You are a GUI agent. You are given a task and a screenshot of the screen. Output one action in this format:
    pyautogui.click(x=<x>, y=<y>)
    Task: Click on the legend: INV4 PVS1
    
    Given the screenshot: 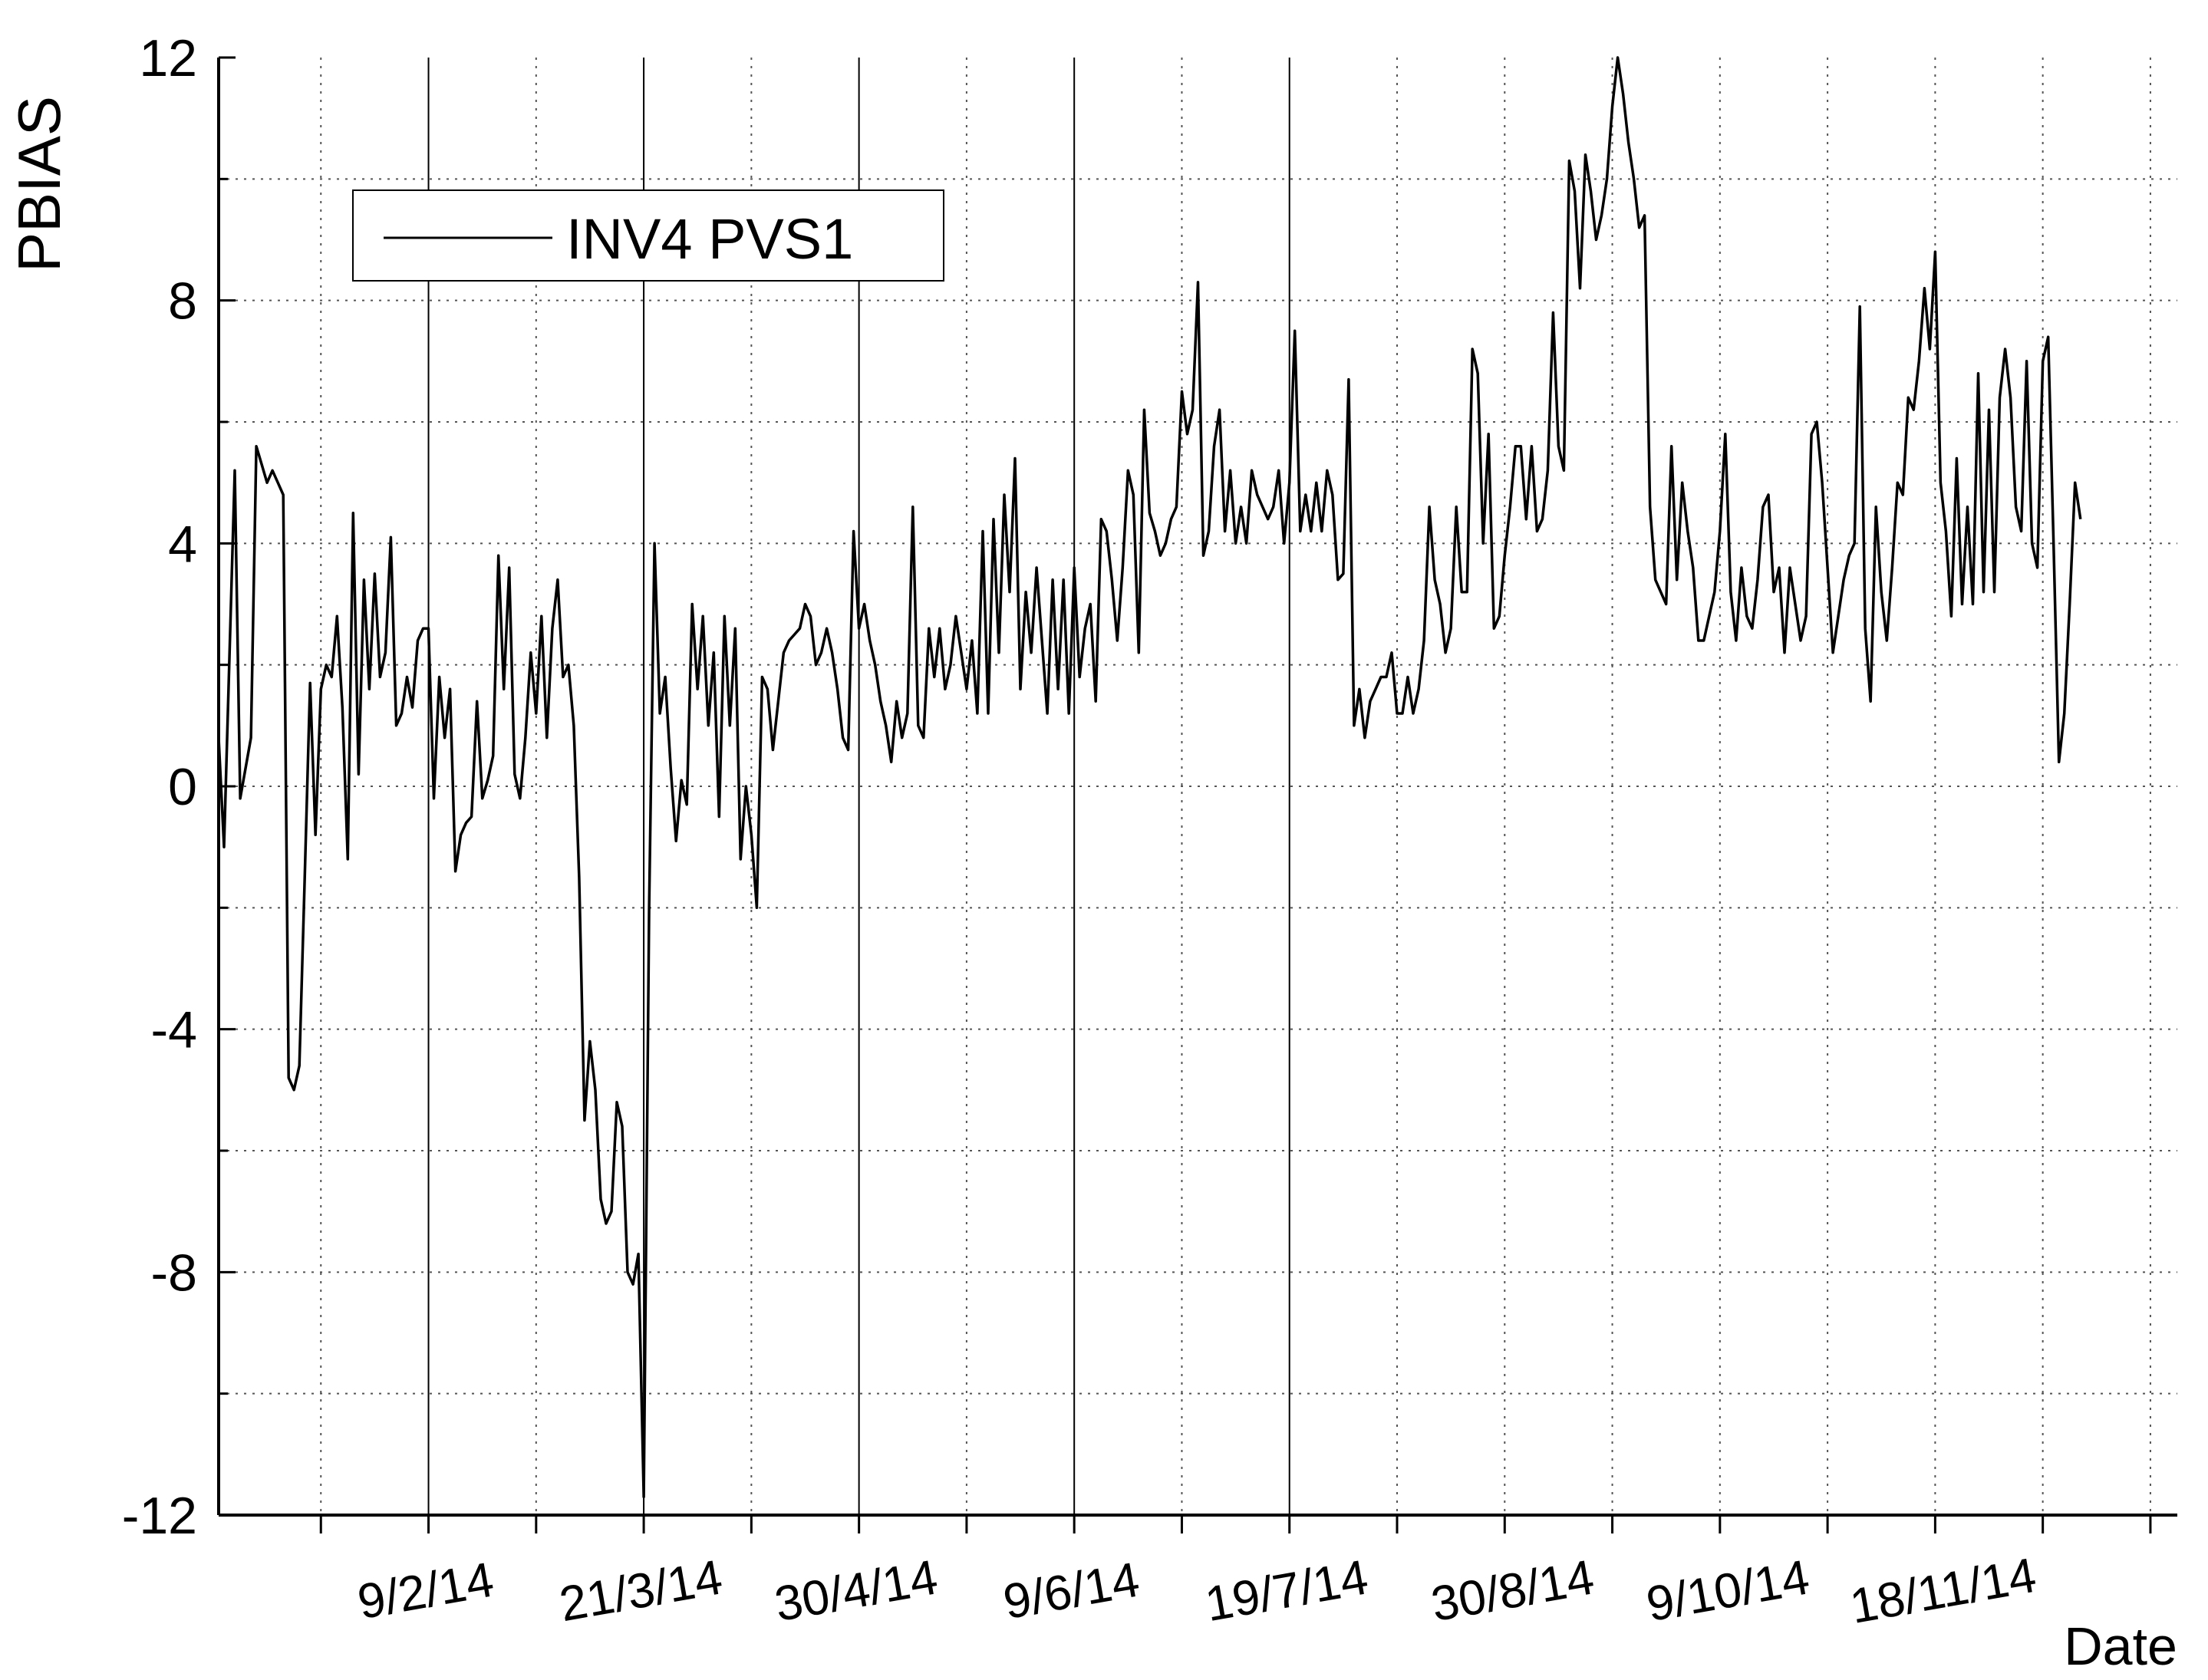 What is the action you would take?
    pyautogui.click(x=648, y=235)
    